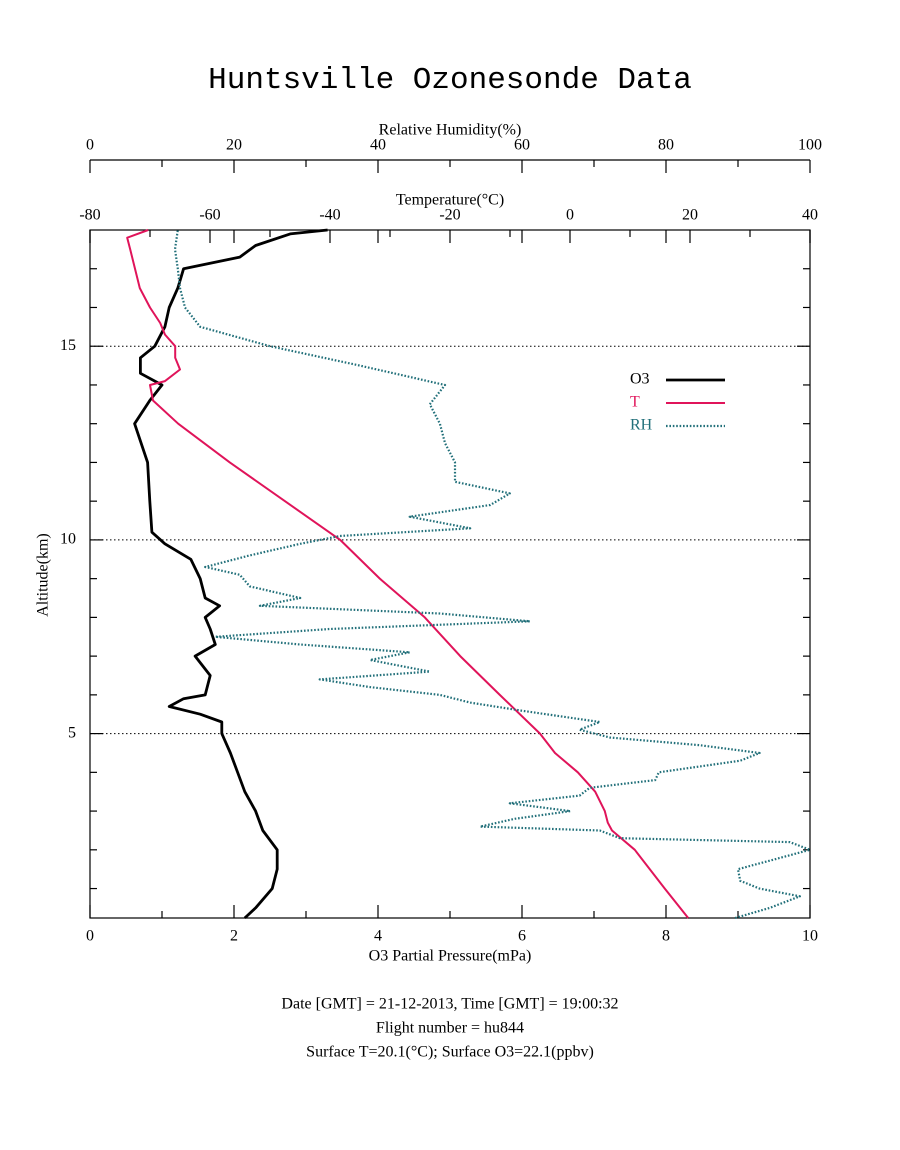  What do you see at coordinates (90, 936) in the screenshot?
I see `x-tick-label: 0` at bounding box center [90, 936].